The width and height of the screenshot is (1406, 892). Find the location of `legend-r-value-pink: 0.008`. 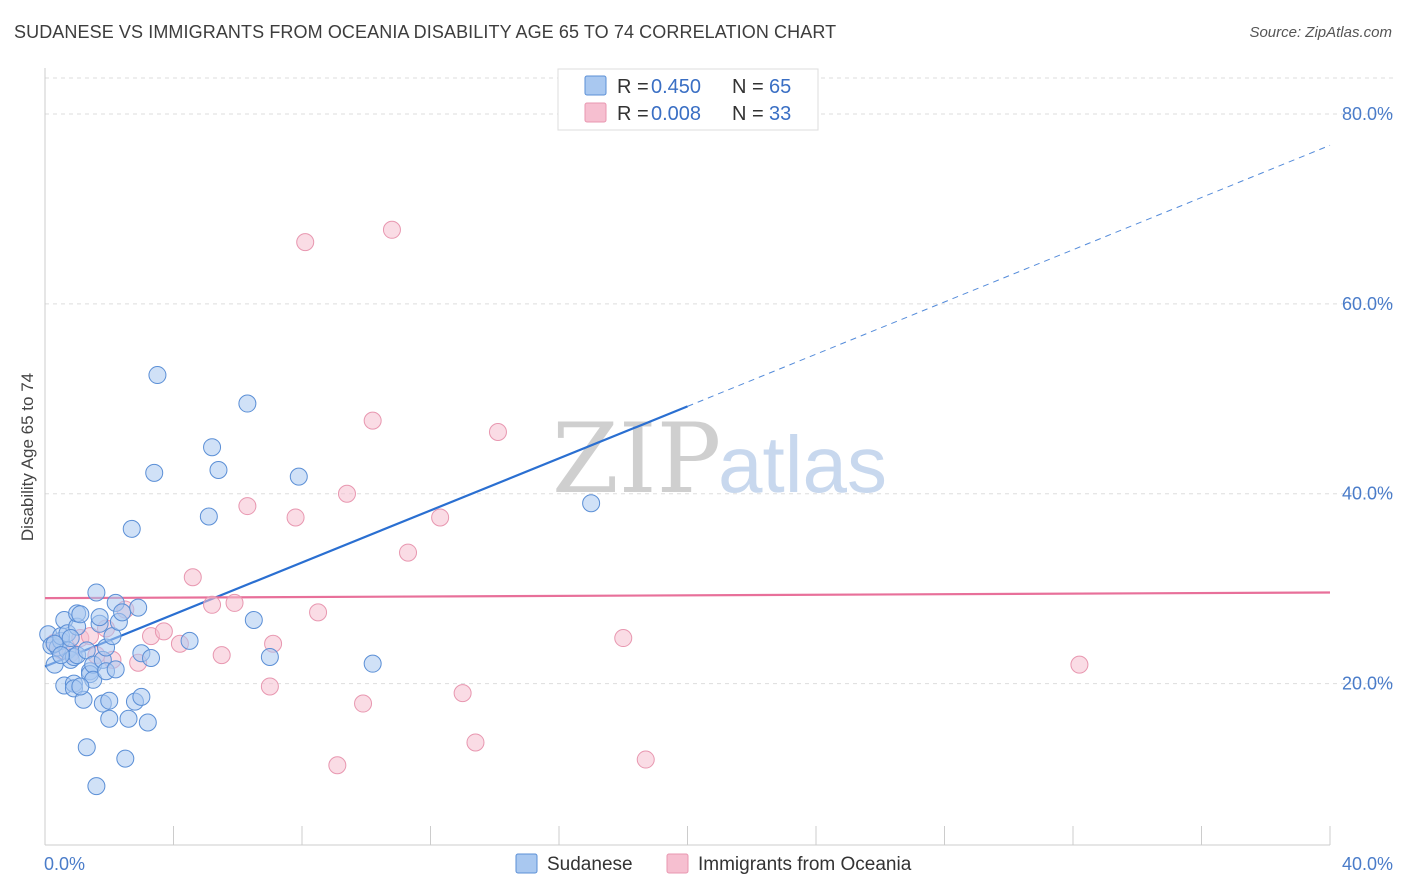

legend-r-value-pink: 0.008 is located at coordinates (676, 114).